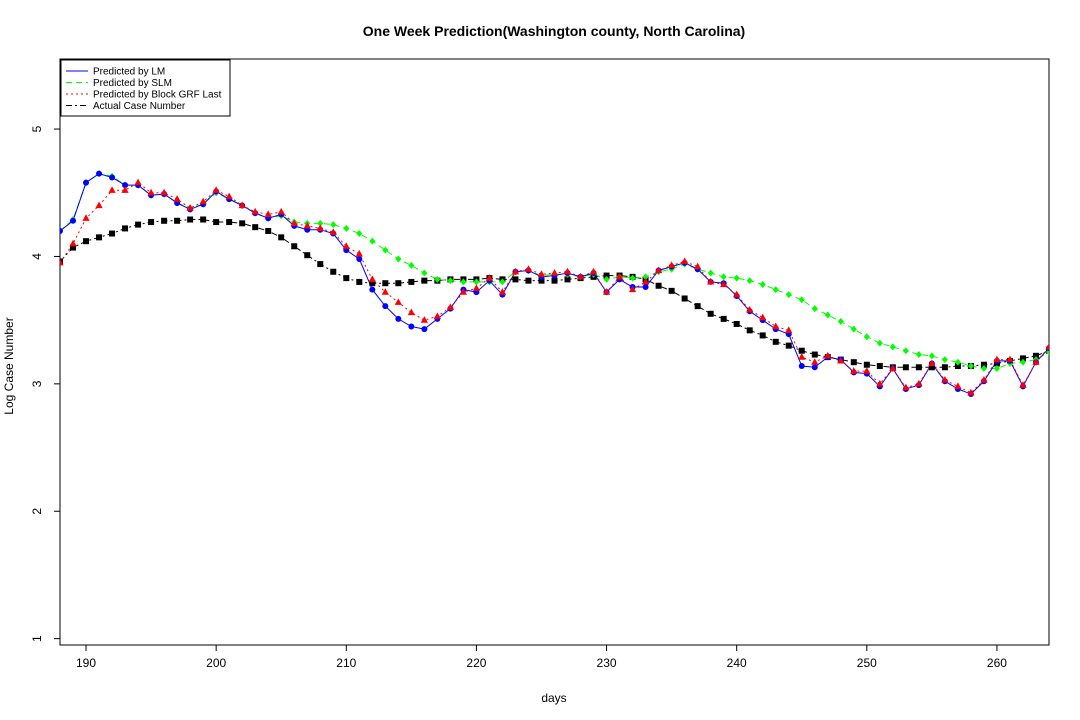 This screenshot has height=720, width=1080. I want to click on x-tick-label: 250, so click(867, 663).